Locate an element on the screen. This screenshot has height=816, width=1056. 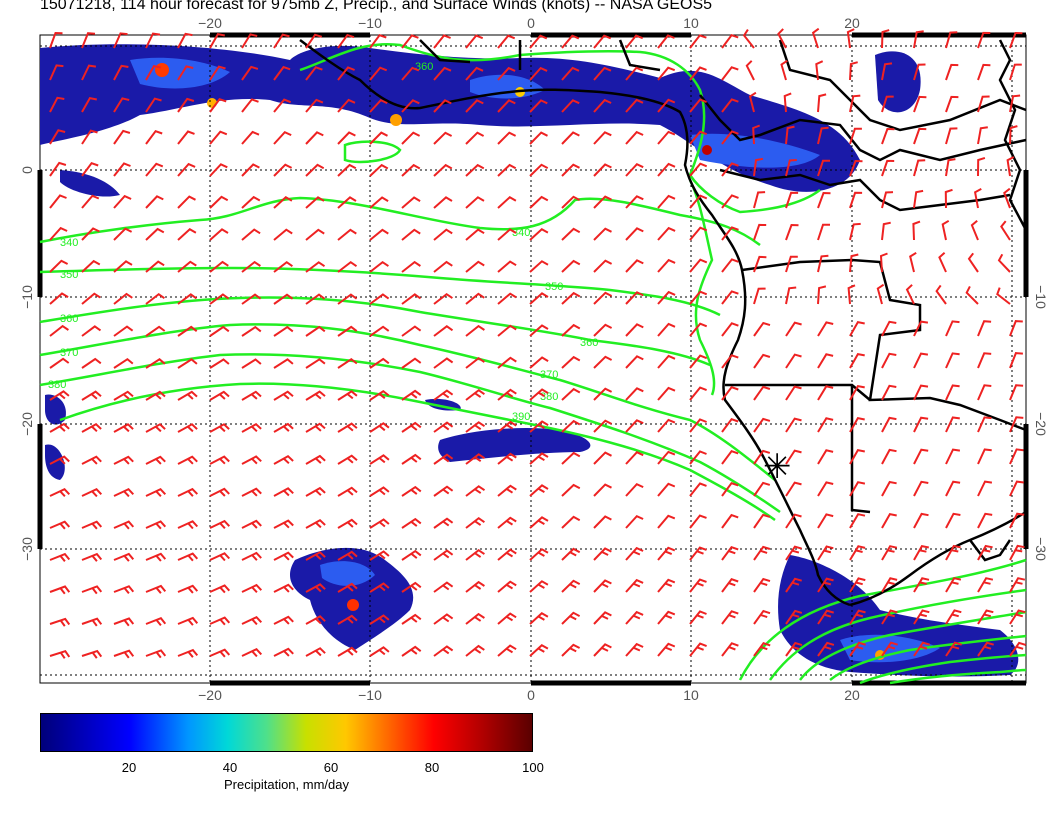
colorbar-tick: 60 is located at coordinates (331, 767).